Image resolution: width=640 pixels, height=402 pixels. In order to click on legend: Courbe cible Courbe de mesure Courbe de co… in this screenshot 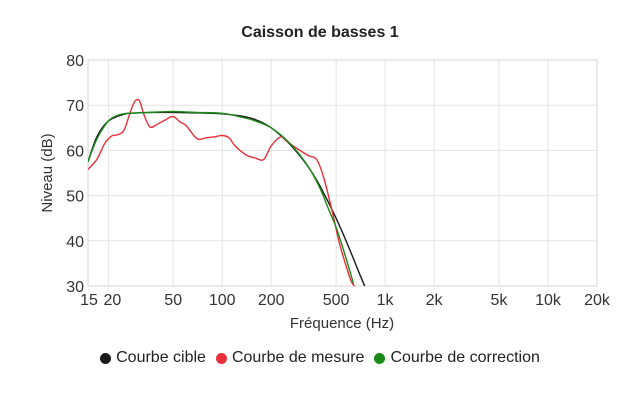, I will do `click(320, 358)`.